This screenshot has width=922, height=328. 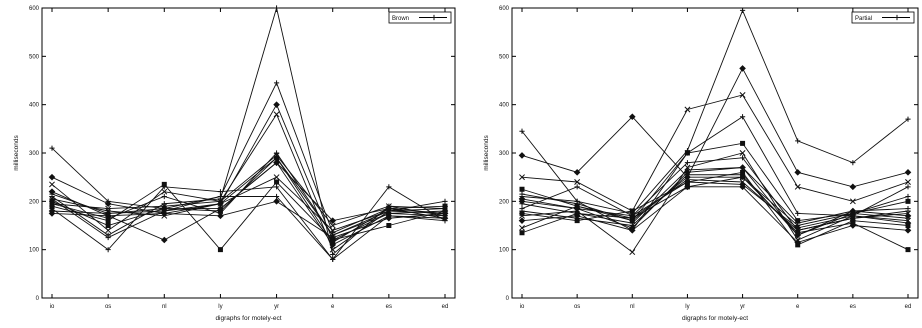 What do you see at coordinates (504, 251) in the screenshot?
I see `chart-2-y-tick-label: 100` at bounding box center [504, 251].